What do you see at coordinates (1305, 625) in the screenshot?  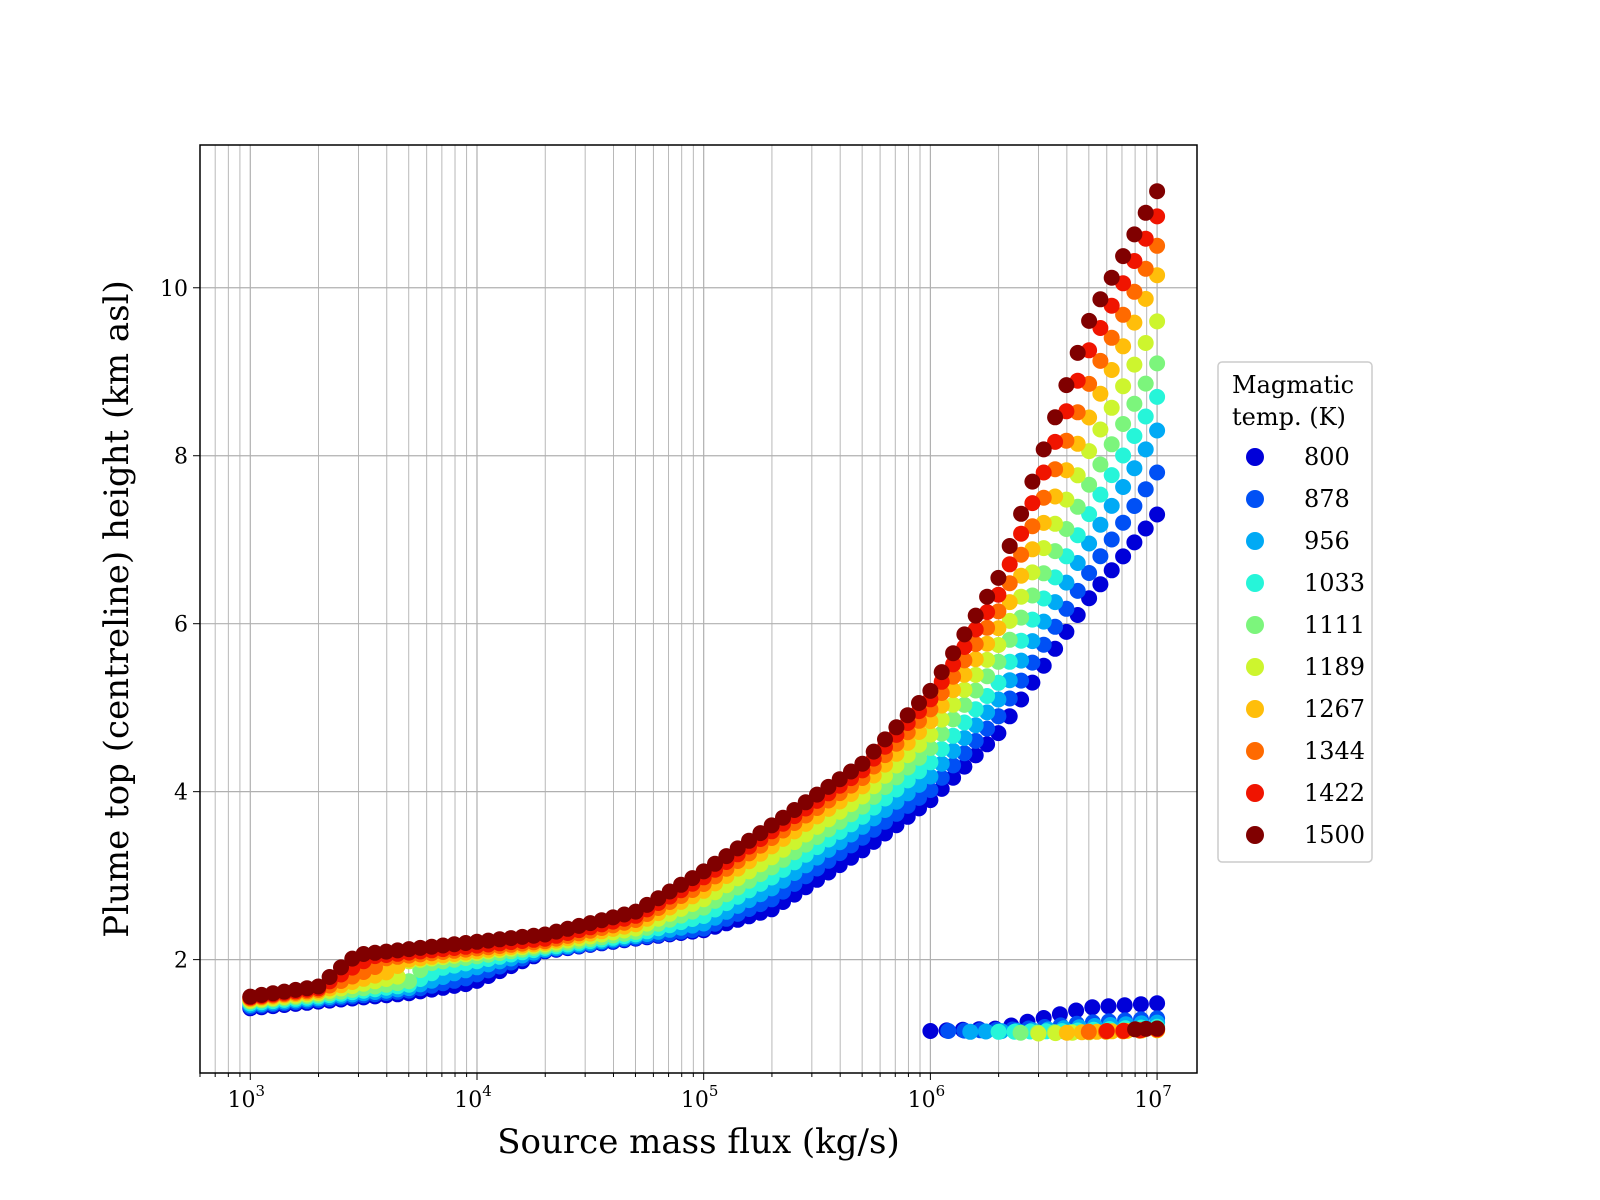 I see `legend-item-1111: 1111` at bounding box center [1305, 625].